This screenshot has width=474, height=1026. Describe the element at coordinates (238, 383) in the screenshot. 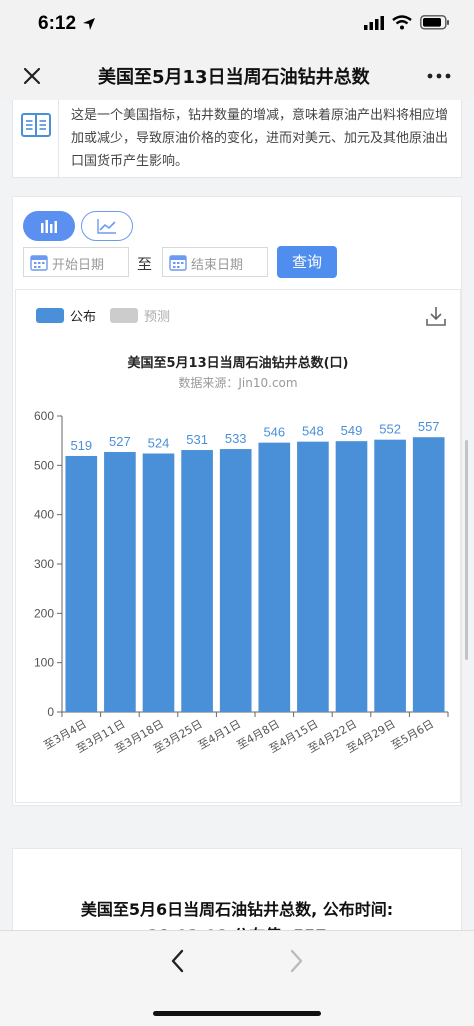

I see `chart-subtitle: 数据来源：Jin10.com` at that location.